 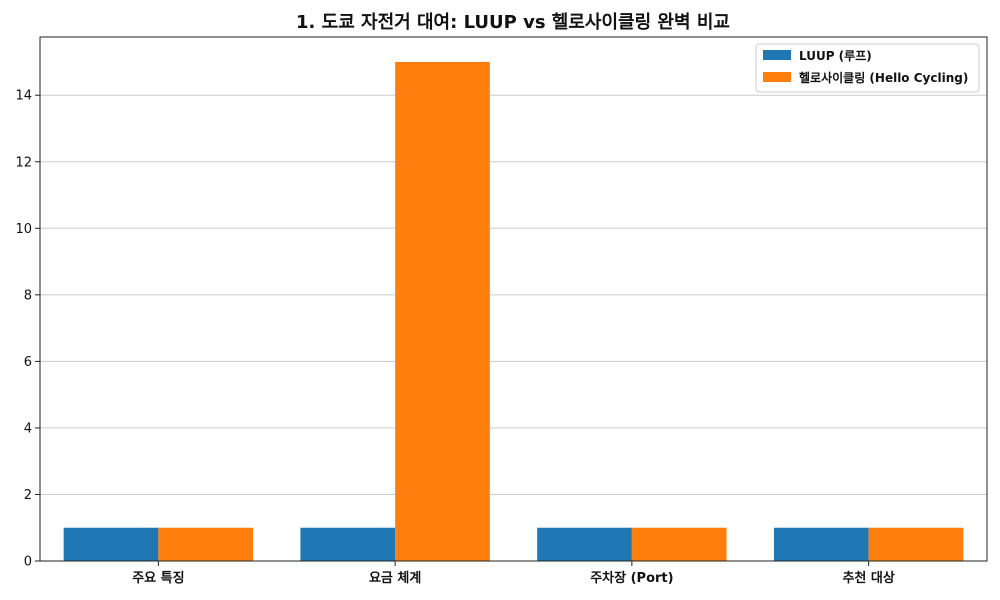 What do you see at coordinates (395, 578) in the screenshot?
I see `x-category-label: 요금 체계` at bounding box center [395, 578].